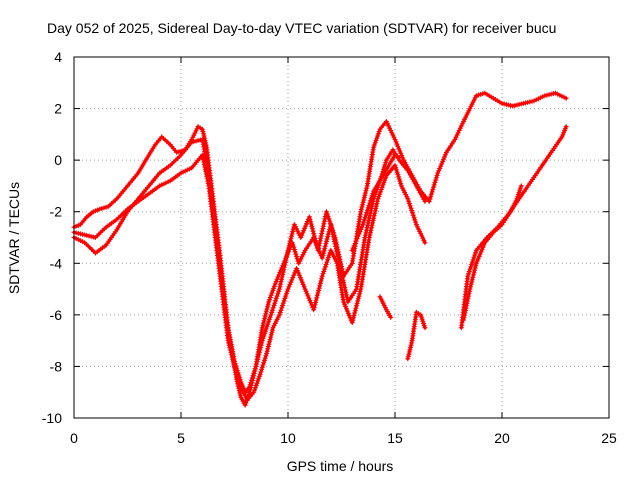 This screenshot has width=640, height=480. Describe the element at coordinates (58, 109) in the screenshot. I see `y-tick-label: 2` at that location.